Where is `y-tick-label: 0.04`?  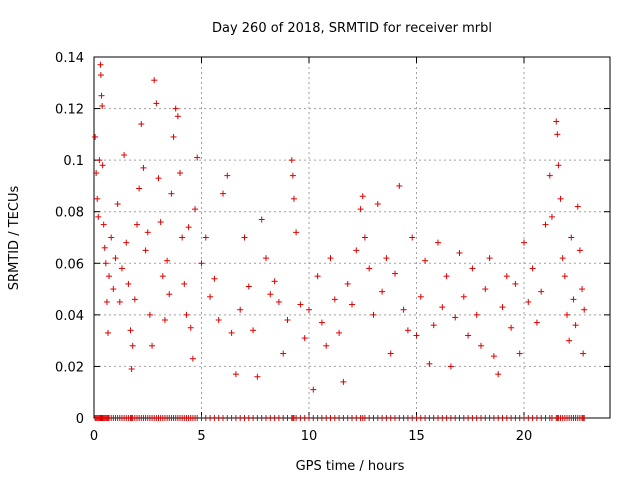 y-tick-label: 0.04 is located at coordinates (69, 316).